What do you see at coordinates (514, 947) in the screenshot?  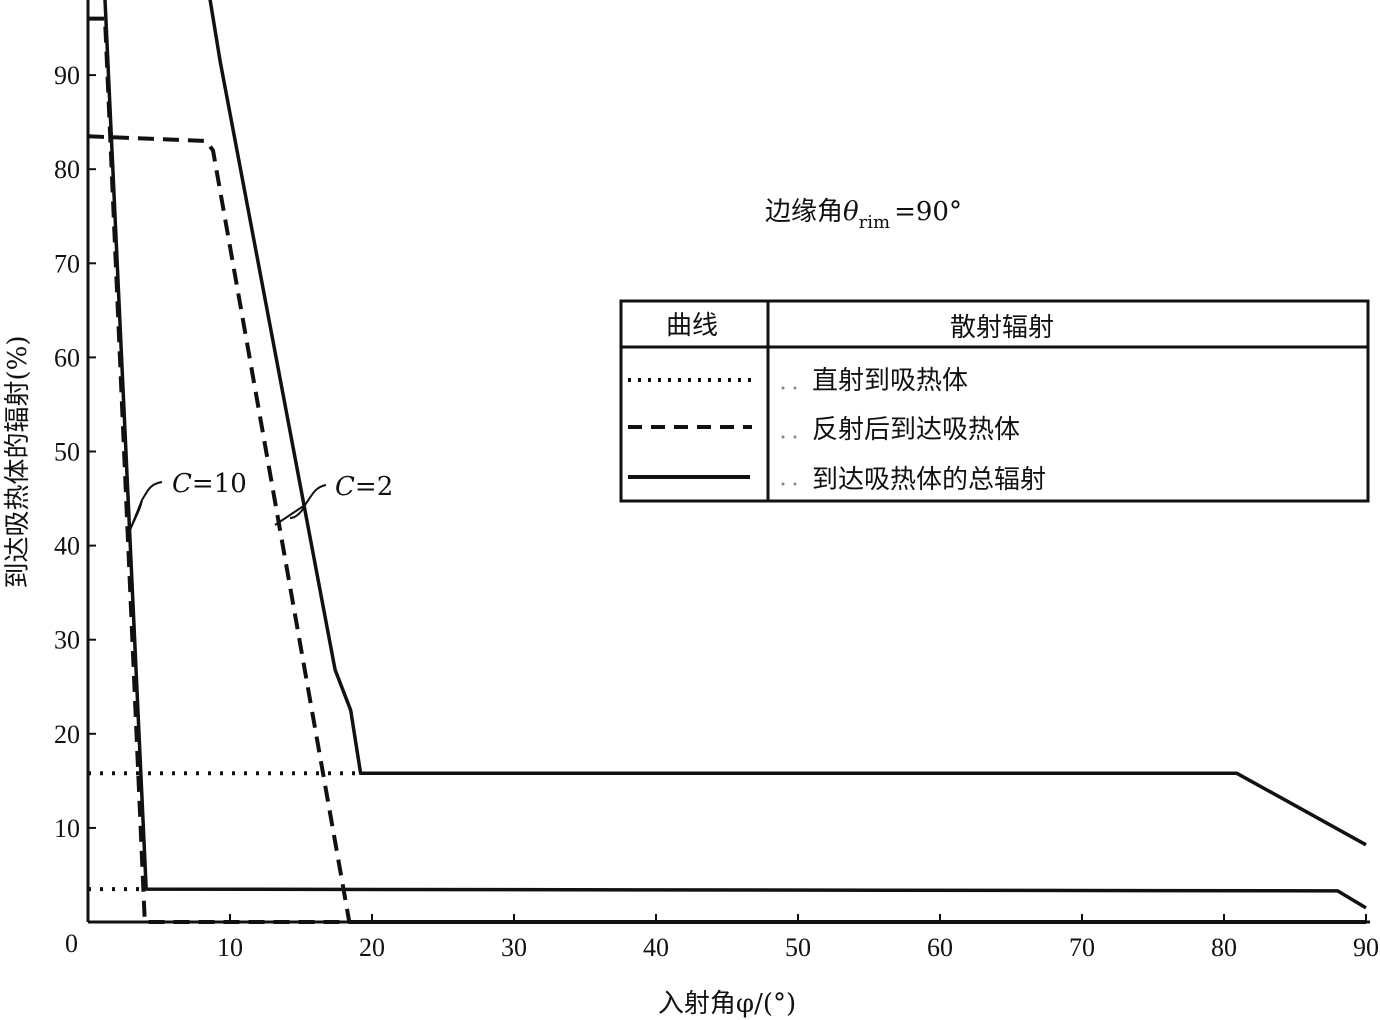 I see `x-tick-label: 30` at bounding box center [514, 947].